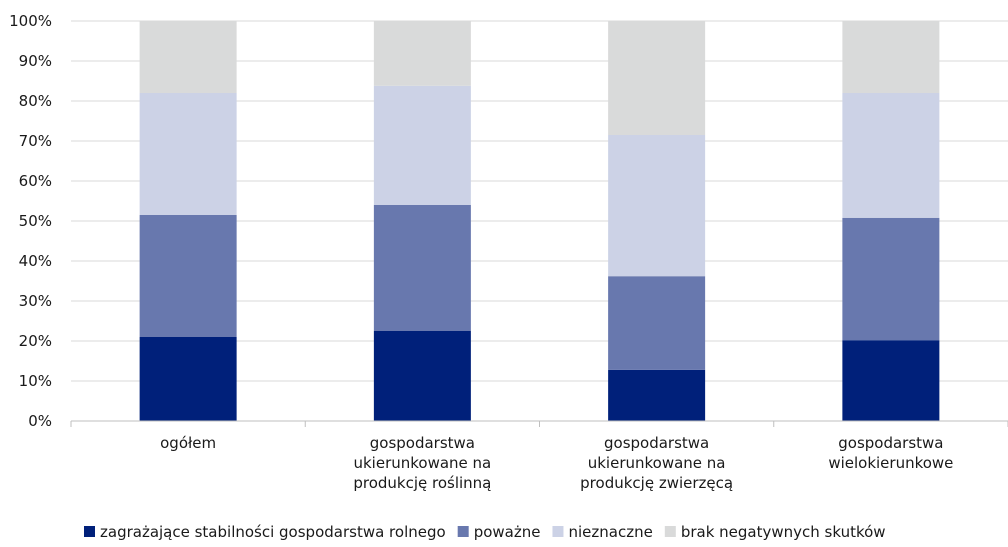 Image resolution: width=1008 pixels, height=547 pixels. I want to click on x-axis, so click(539, 423).